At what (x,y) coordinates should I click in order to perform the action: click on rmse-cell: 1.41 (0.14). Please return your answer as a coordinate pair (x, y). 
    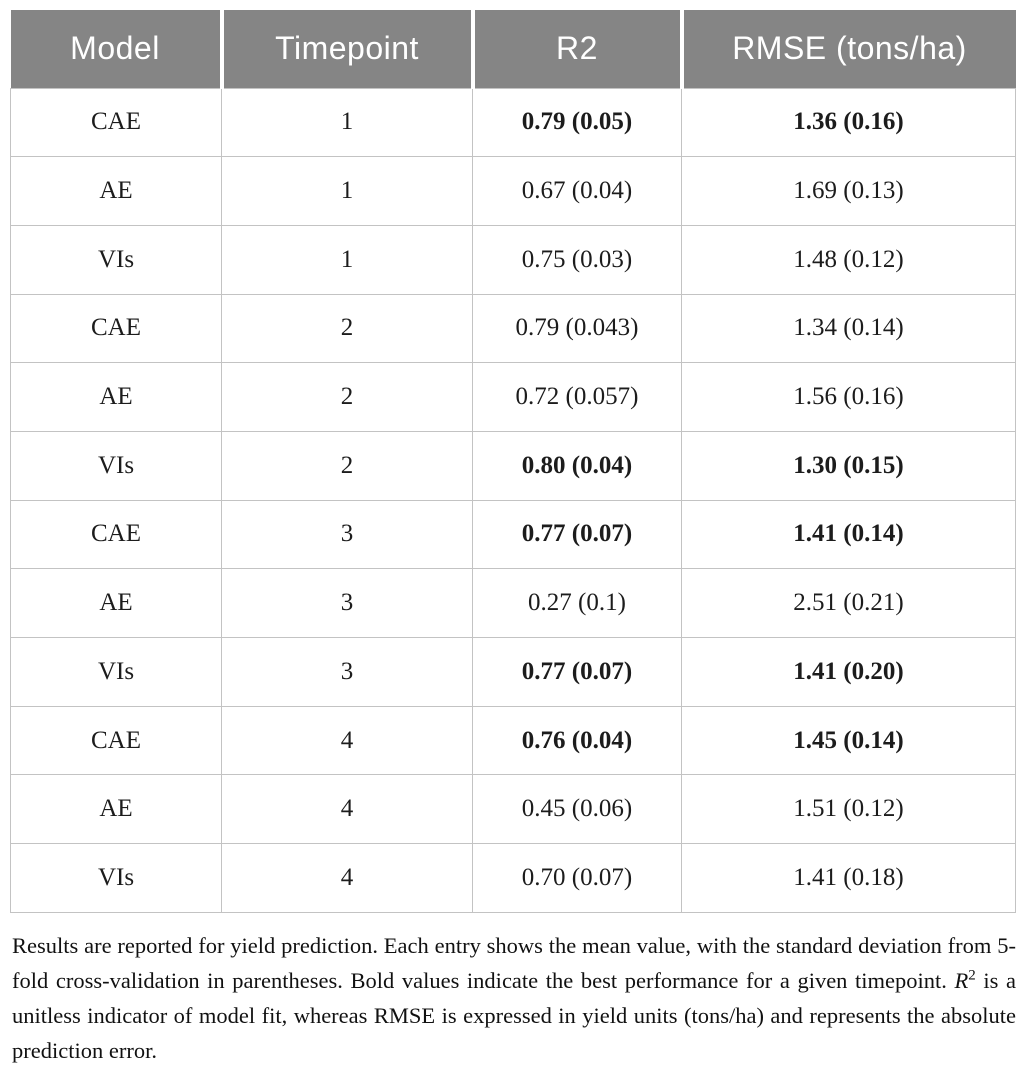
    Looking at the image, I should click on (848, 534).